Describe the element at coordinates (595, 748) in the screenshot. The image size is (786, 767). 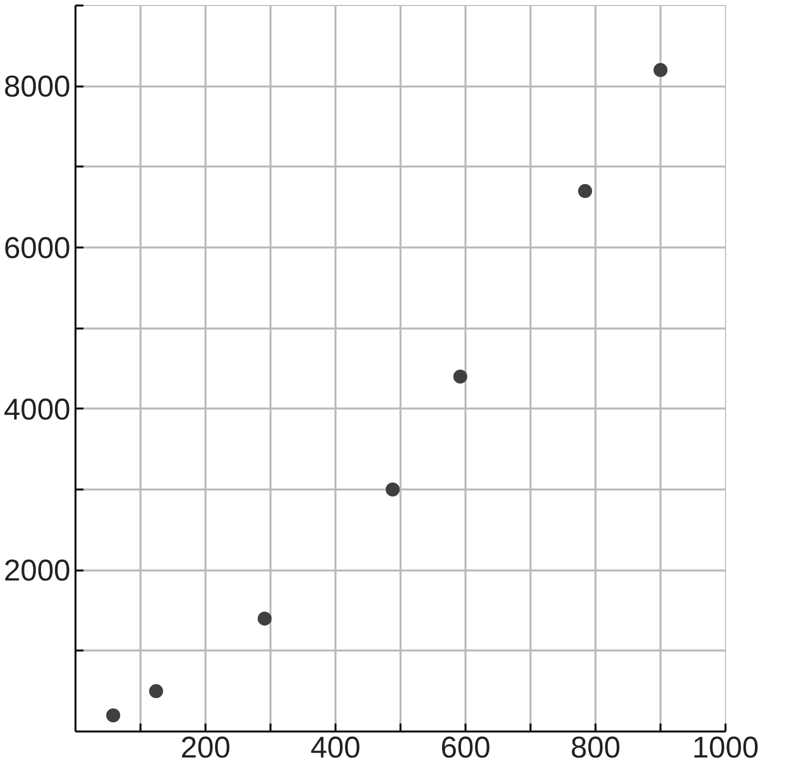
I see `x-tick-label: 800` at that location.